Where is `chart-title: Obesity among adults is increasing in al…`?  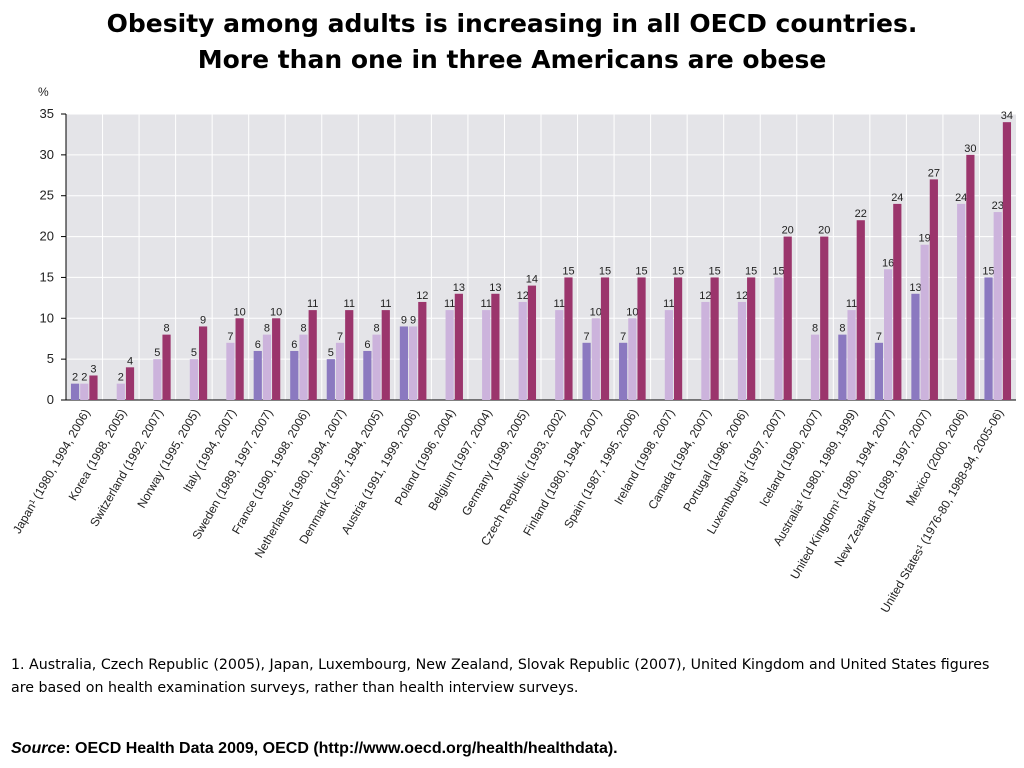
chart-title: Obesity among adults is increasing in al… is located at coordinates (512, 42).